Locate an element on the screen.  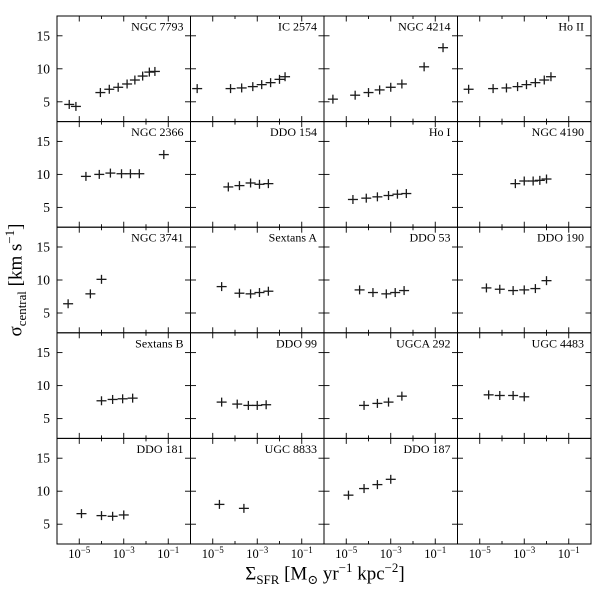
x-axis-label: ΣSFR [M⊙ yr−1 kpc−2] is located at coordinates (325, 573).